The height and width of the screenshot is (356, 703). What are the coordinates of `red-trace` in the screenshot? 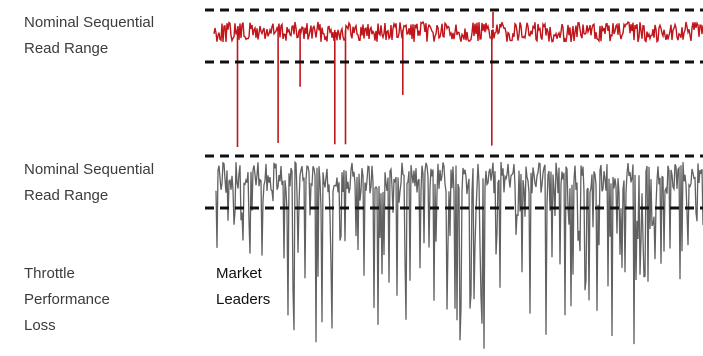 It's located at (458, 32).